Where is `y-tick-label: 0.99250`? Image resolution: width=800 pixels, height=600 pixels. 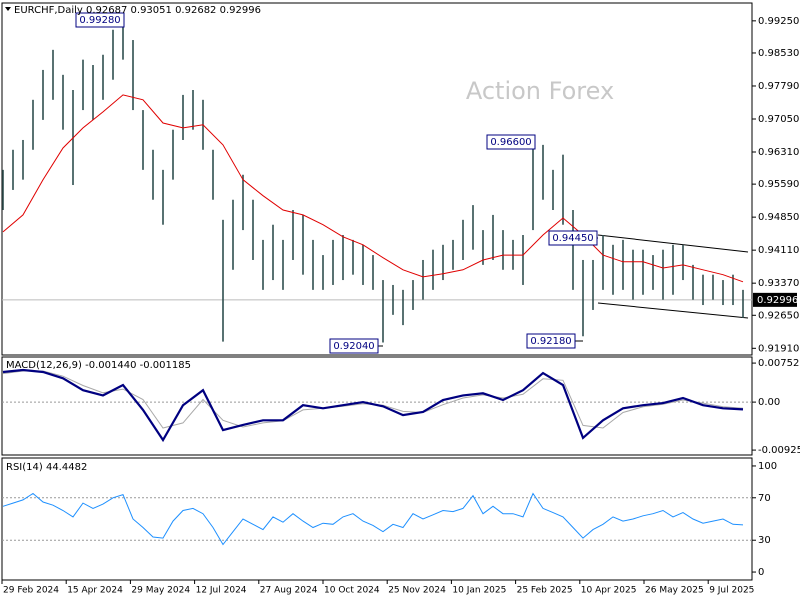
y-tick-label: 0.99250 is located at coordinates (778, 21).